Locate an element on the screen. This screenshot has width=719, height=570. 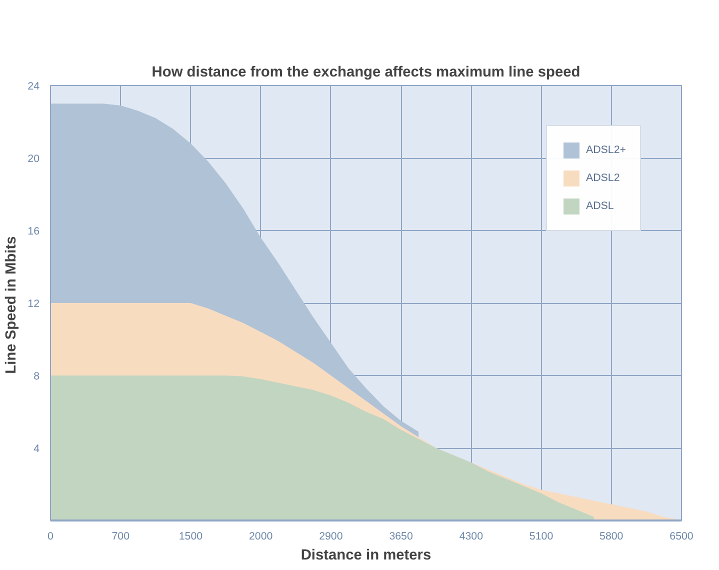
x-tick-label: 0 is located at coordinates (51, 536).